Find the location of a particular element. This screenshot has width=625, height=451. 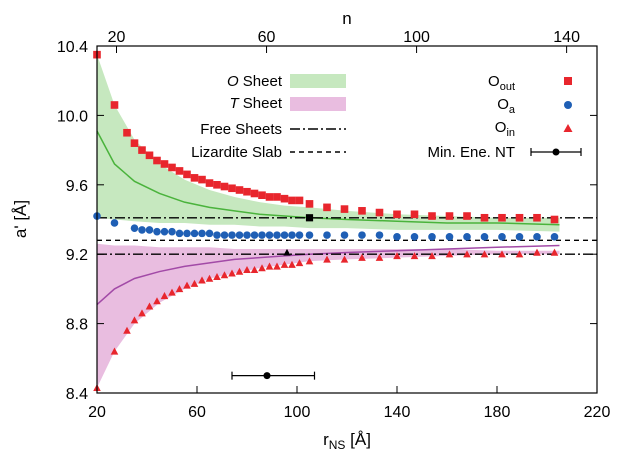

reference-lines is located at coordinates (347, 236).